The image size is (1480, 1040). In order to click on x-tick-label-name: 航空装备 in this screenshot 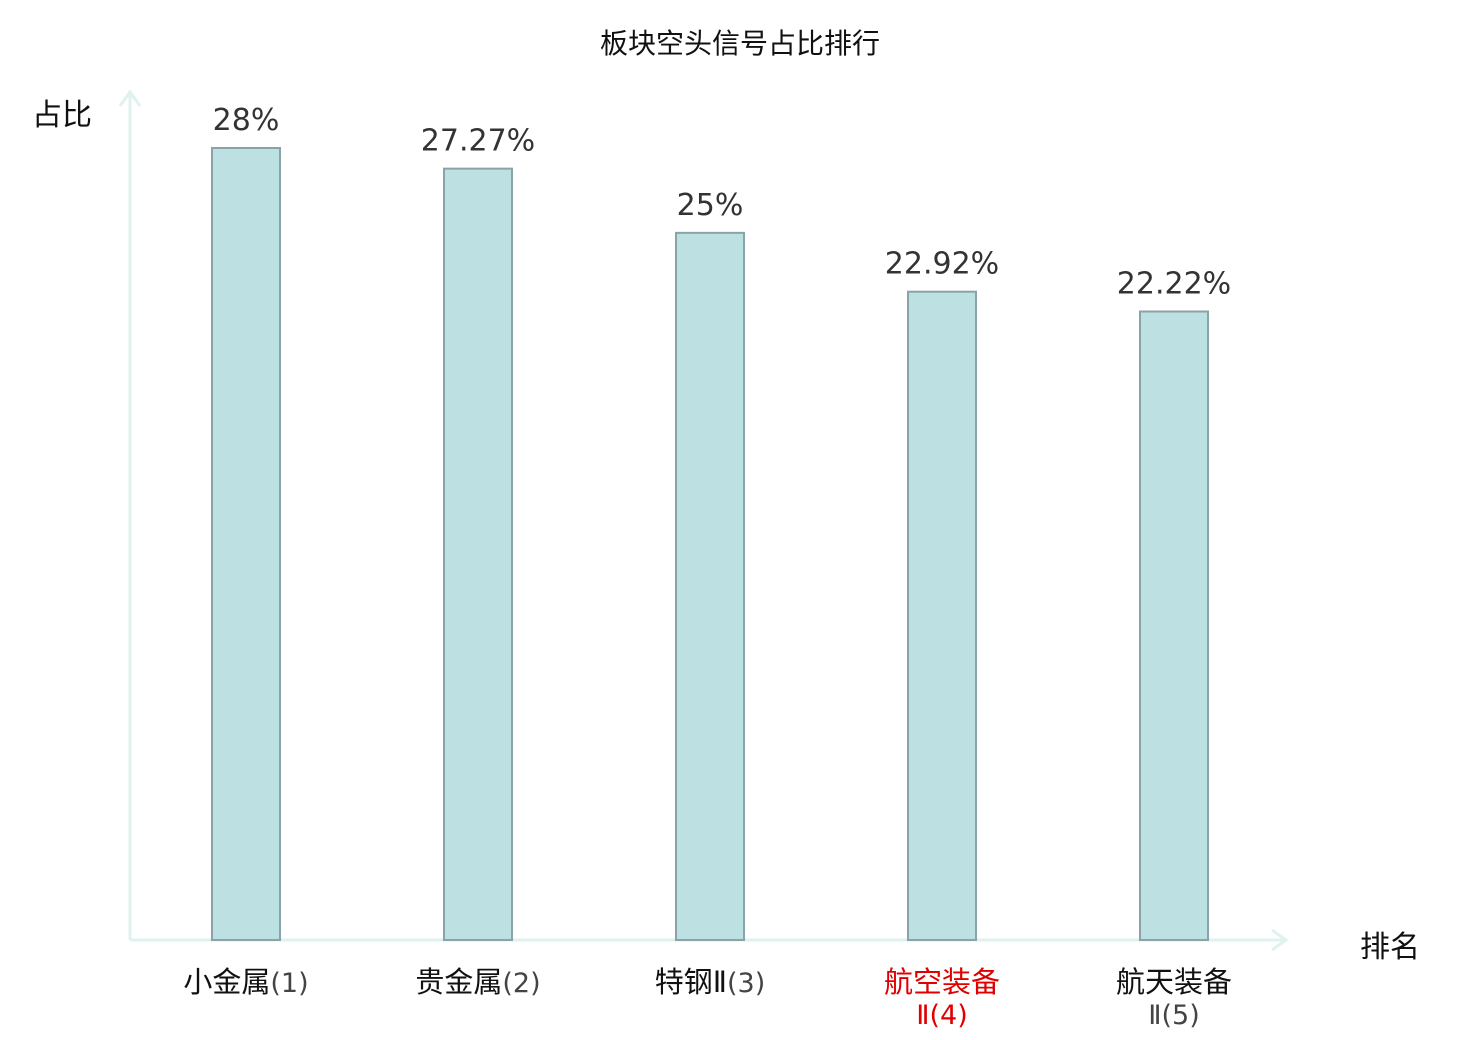, I will do `click(941, 982)`.